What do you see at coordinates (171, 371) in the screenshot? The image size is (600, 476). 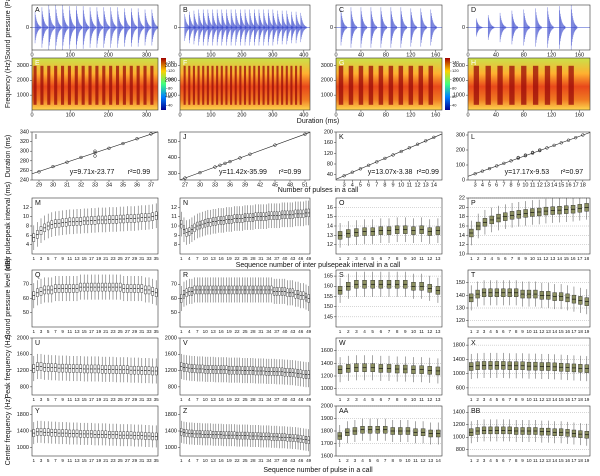 I see `y-tick-label: 1200` at bounding box center [171, 371].